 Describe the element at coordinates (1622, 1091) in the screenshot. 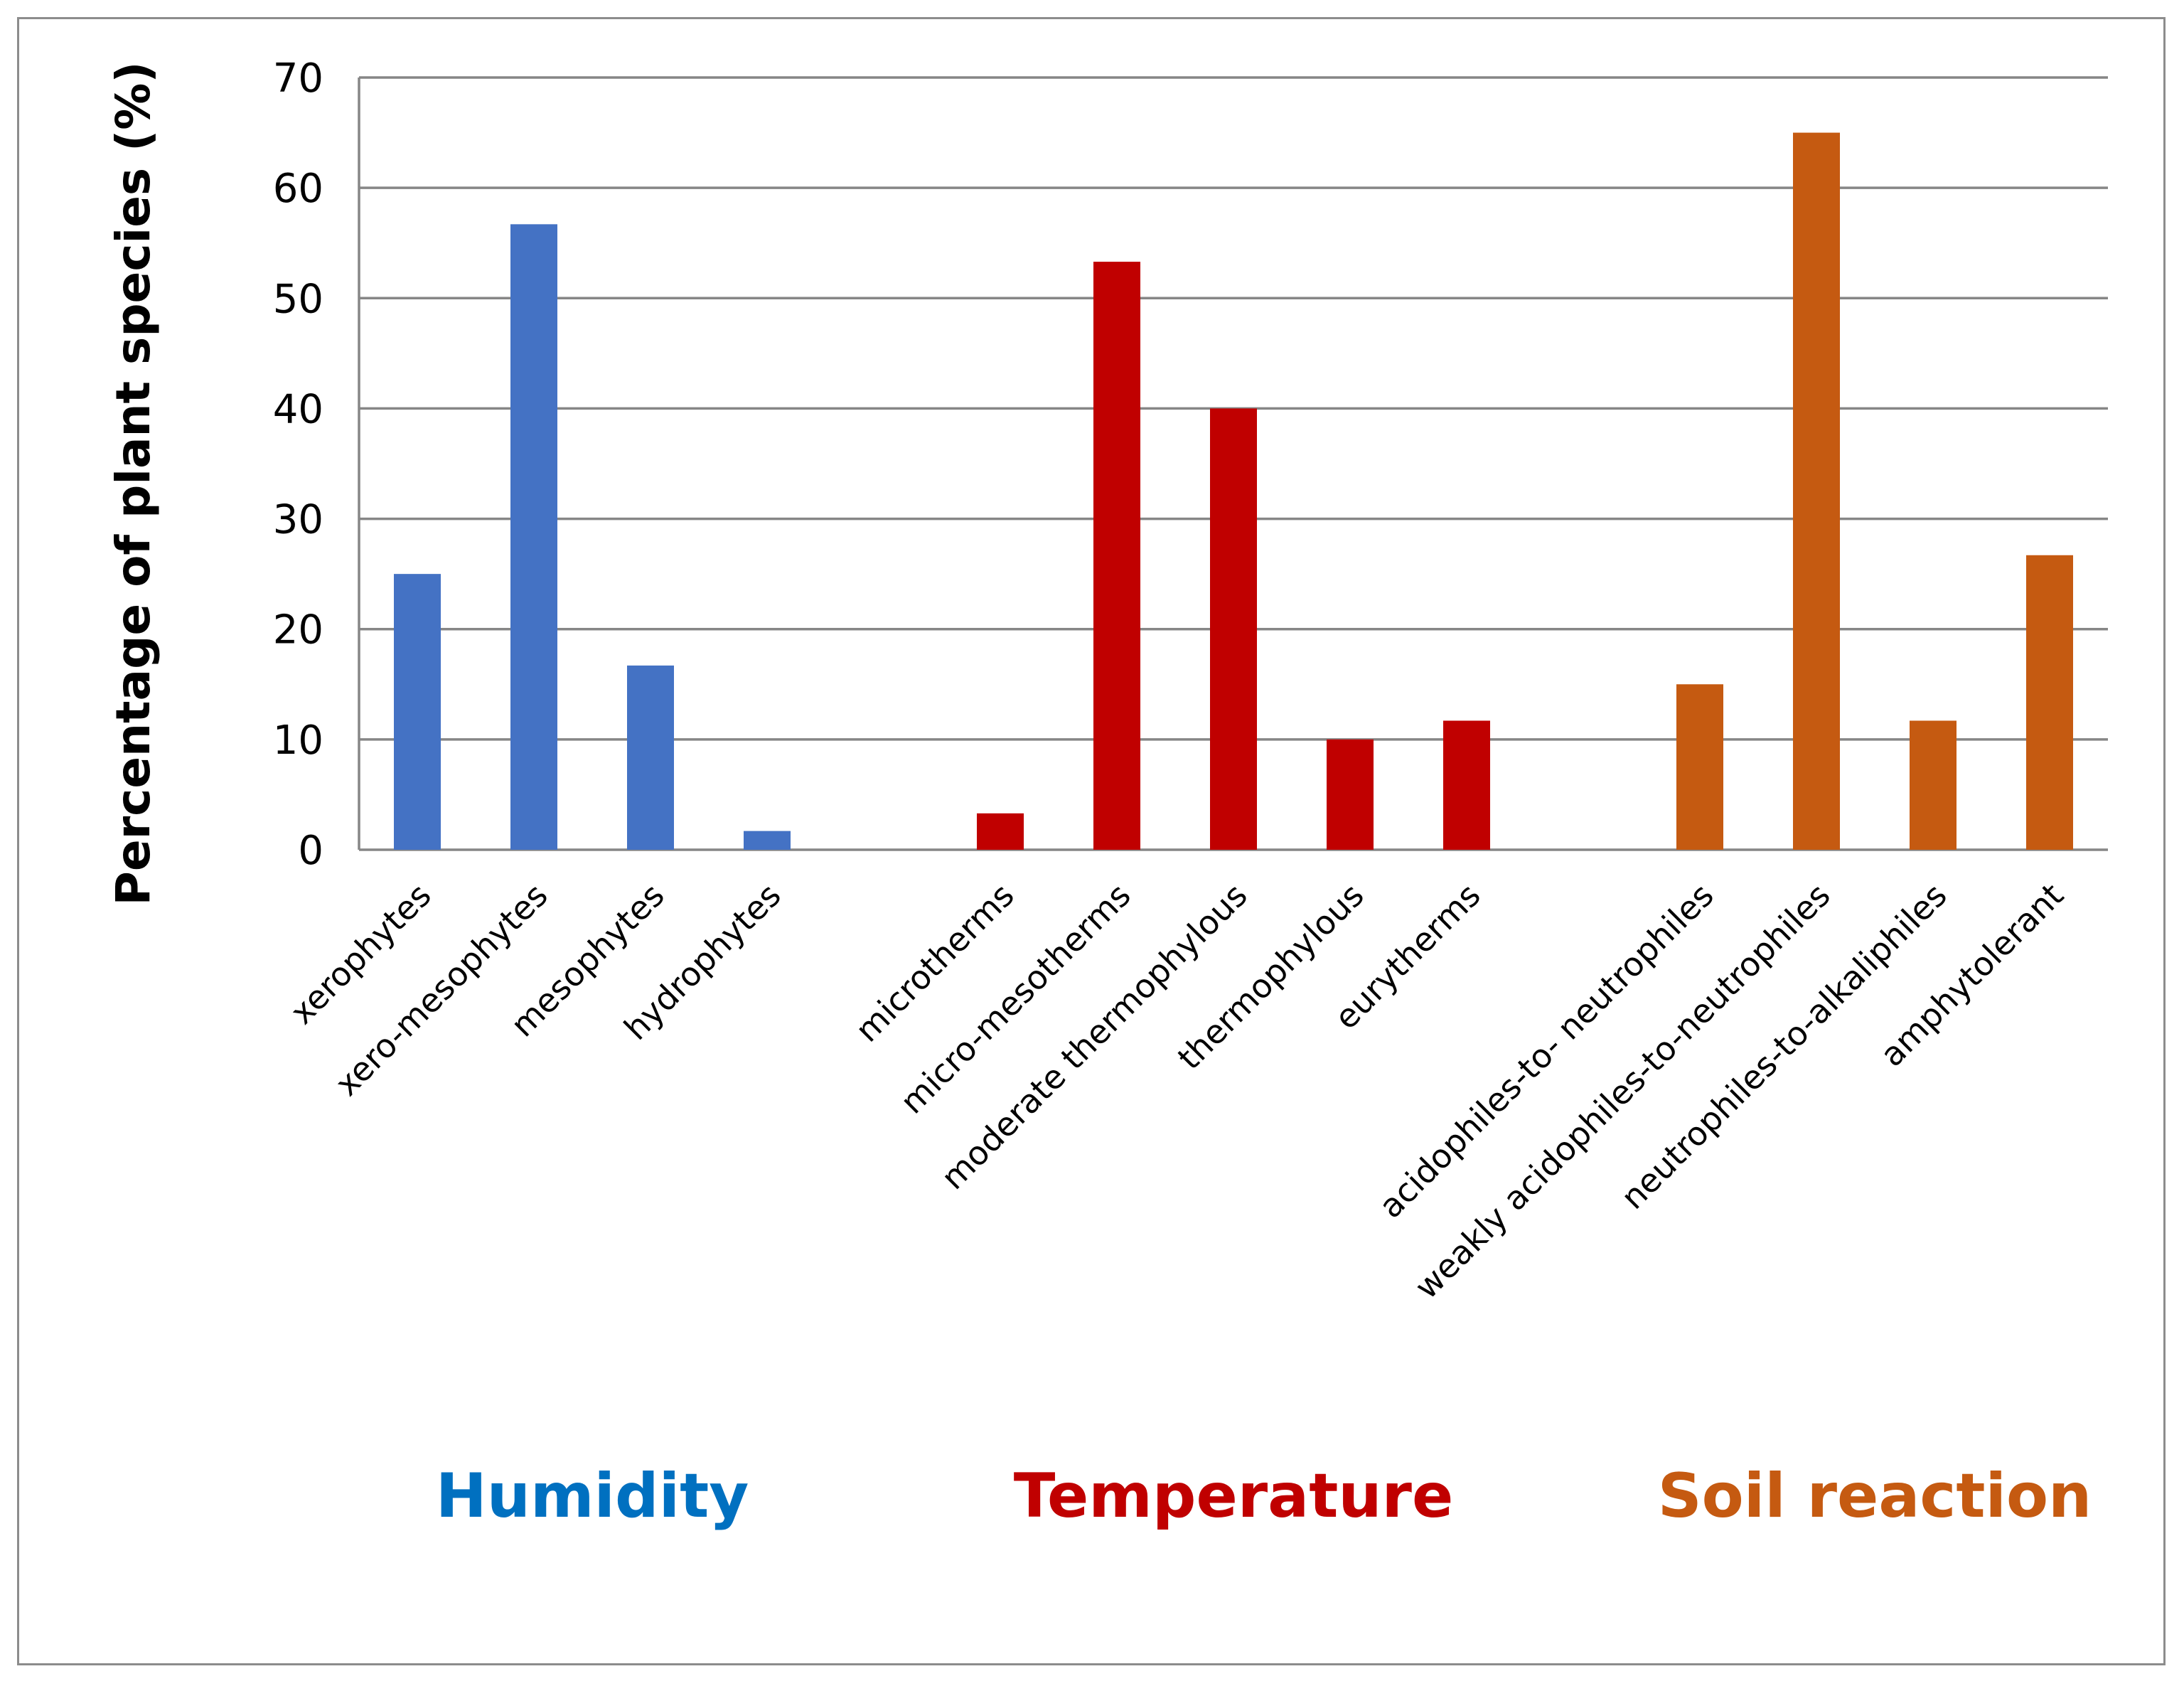

I see `x-tick-label: weakly acidophiles-to-neutrophiles` at that location.